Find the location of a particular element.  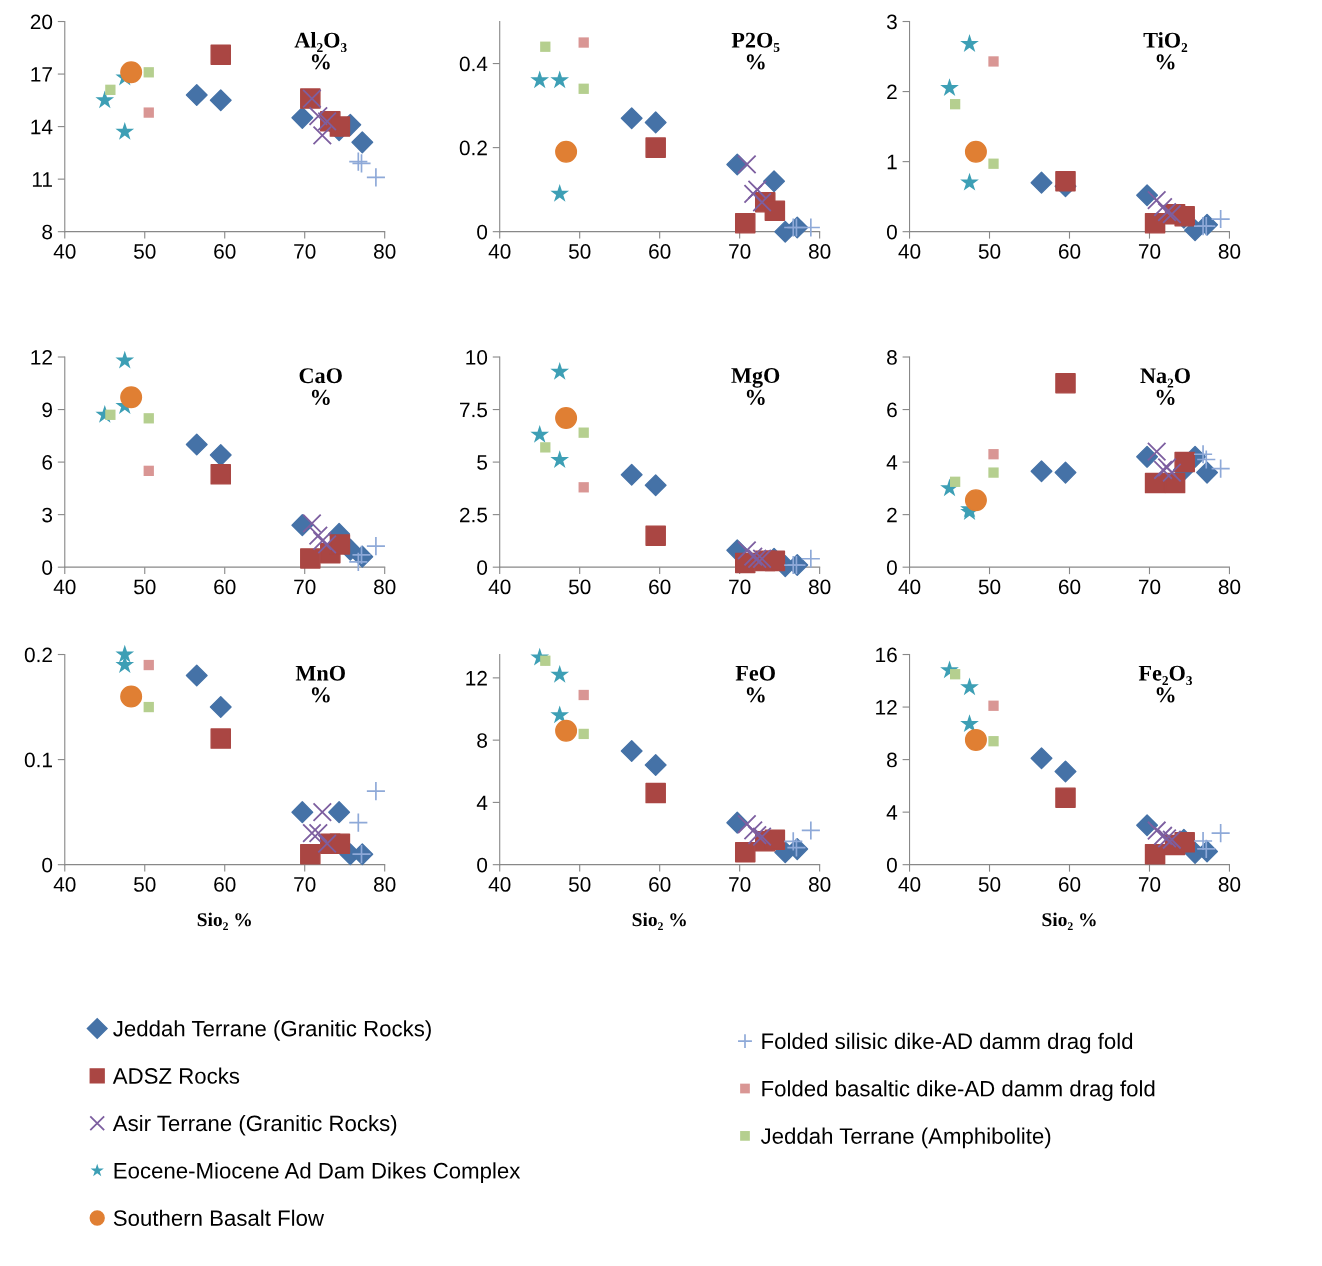

y-tick-label: 3 is located at coordinates (47, 515).